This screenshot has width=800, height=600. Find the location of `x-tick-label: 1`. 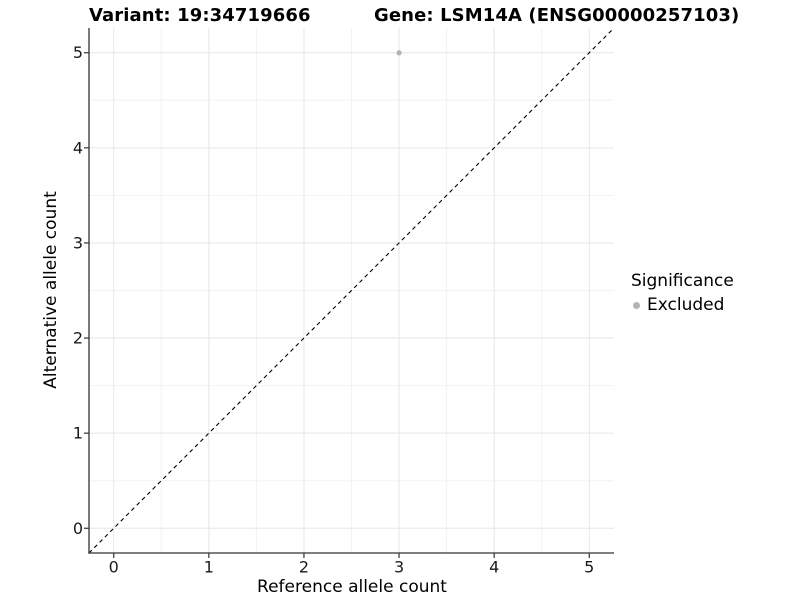

x-tick-label: 1 is located at coordinates (209, 567).